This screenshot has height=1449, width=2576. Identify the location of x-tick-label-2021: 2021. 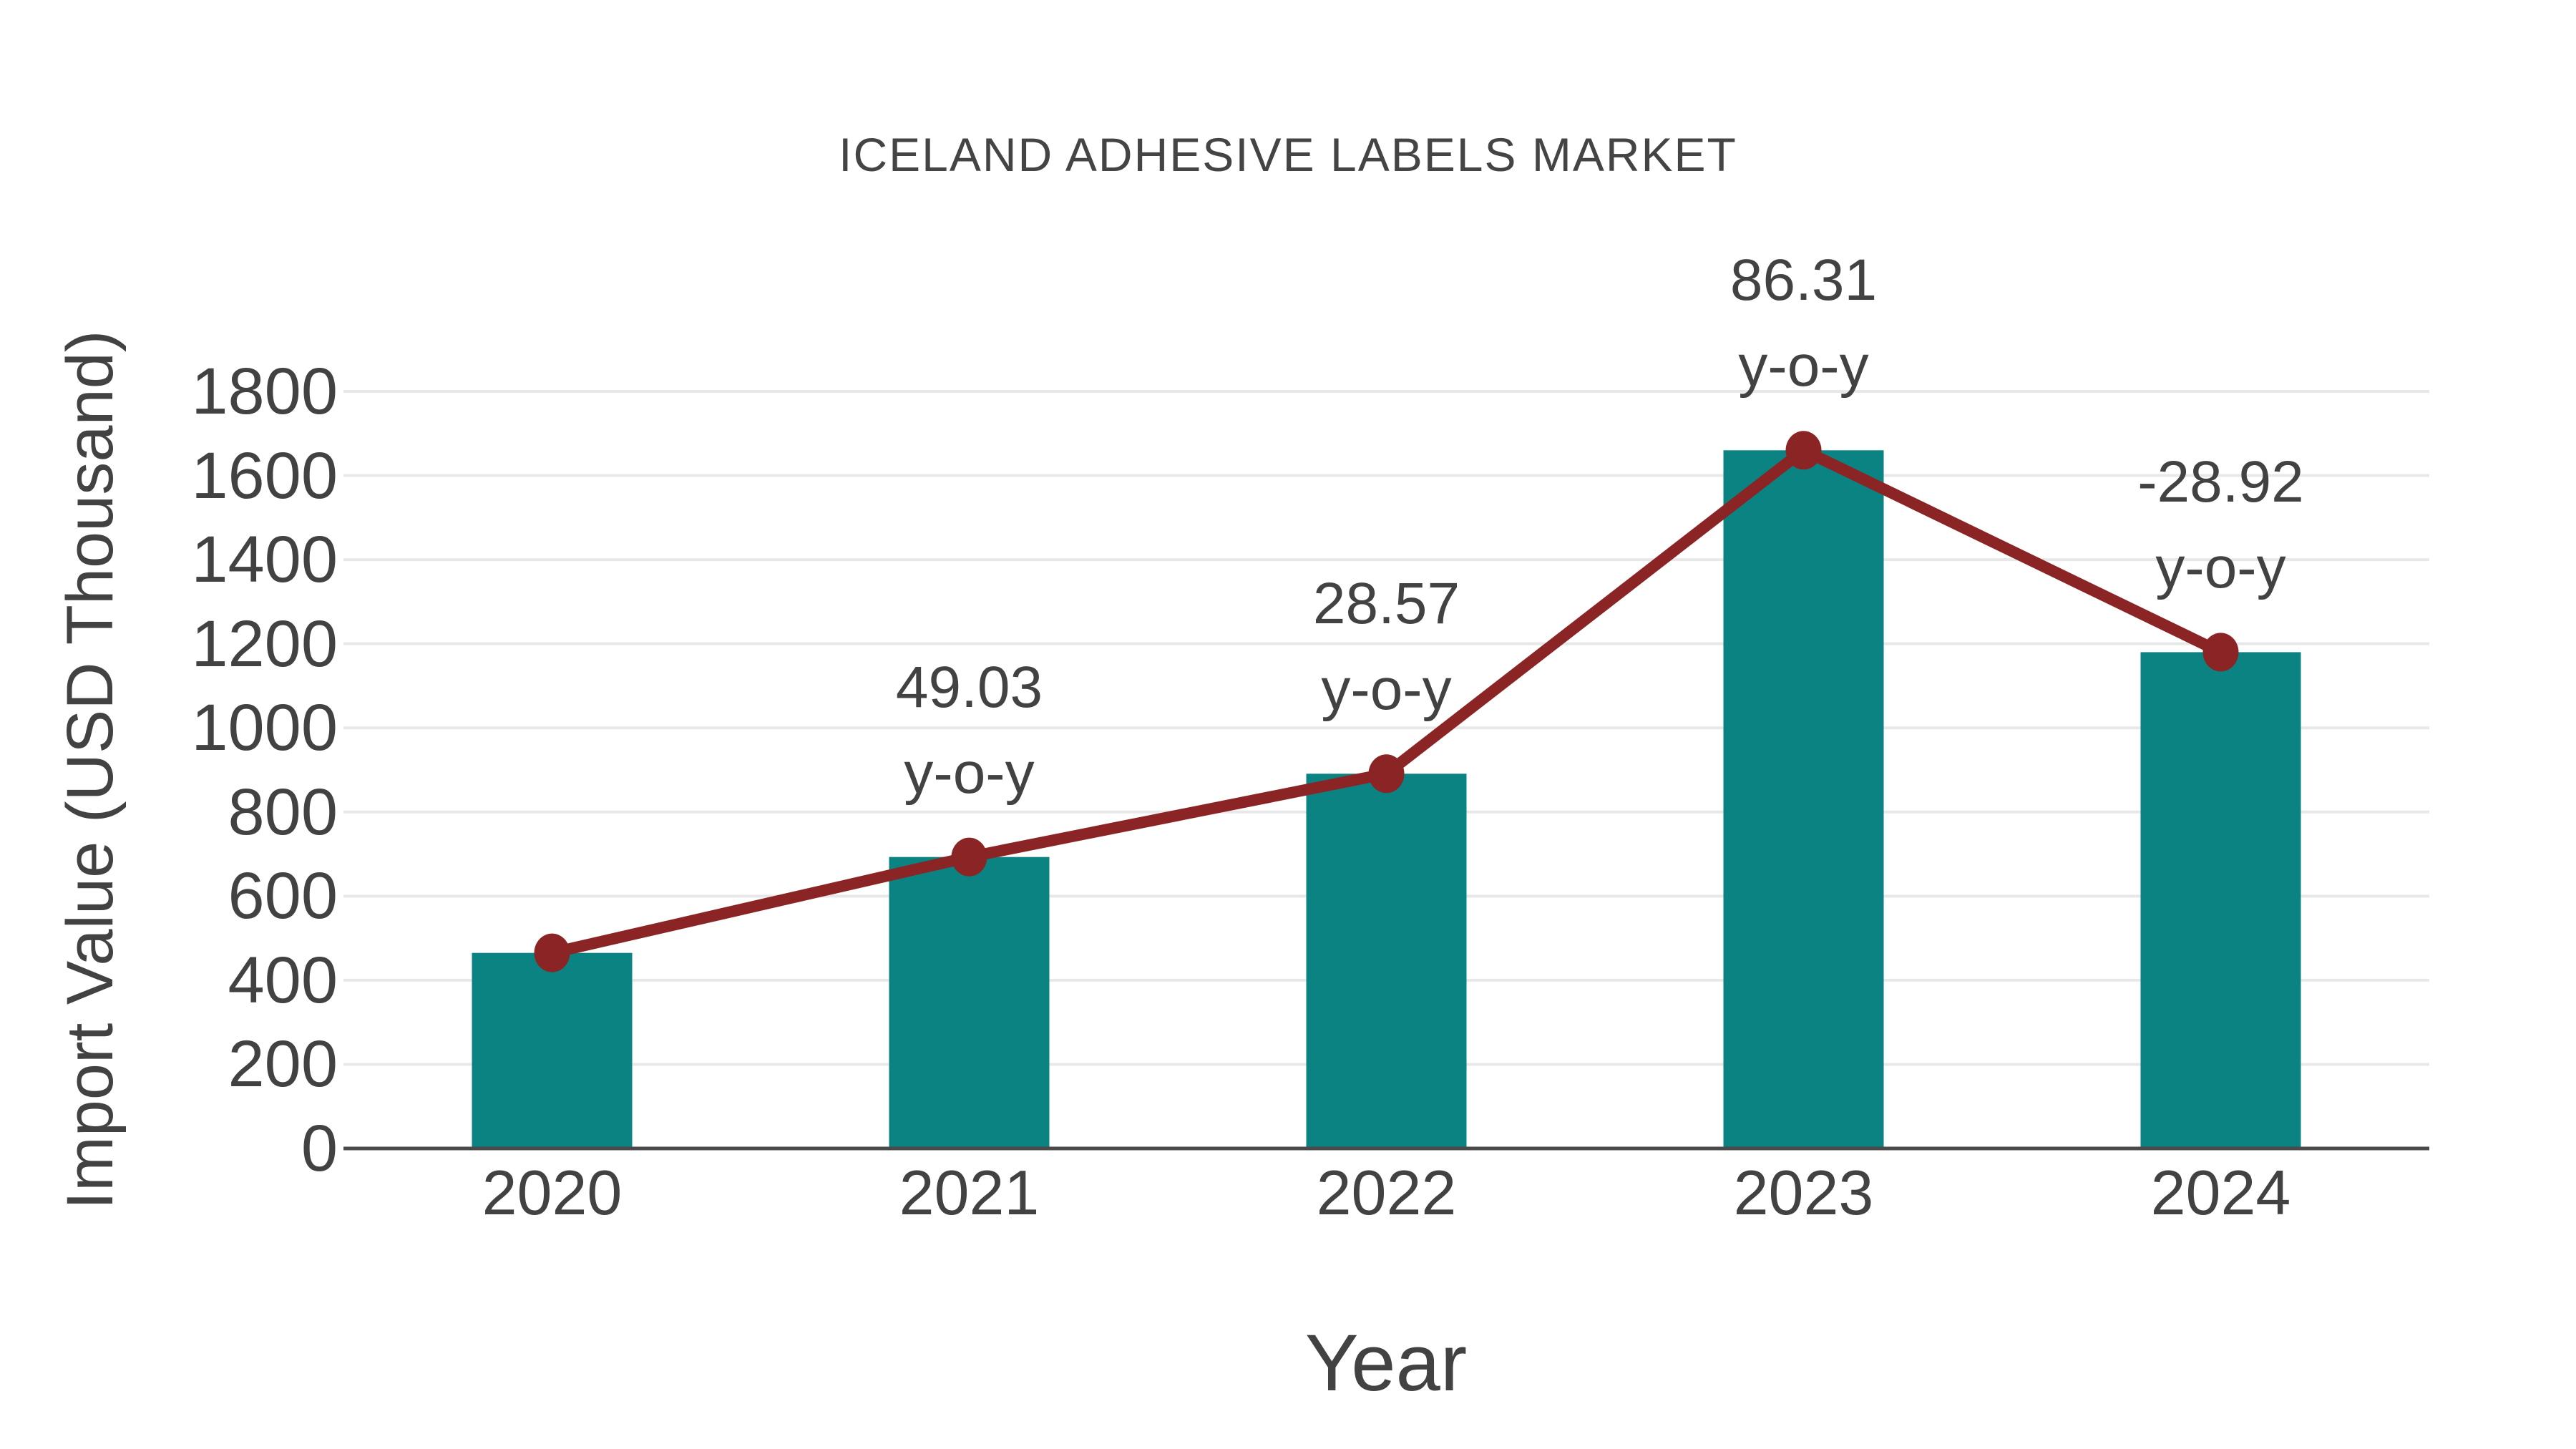
(969, 1192).